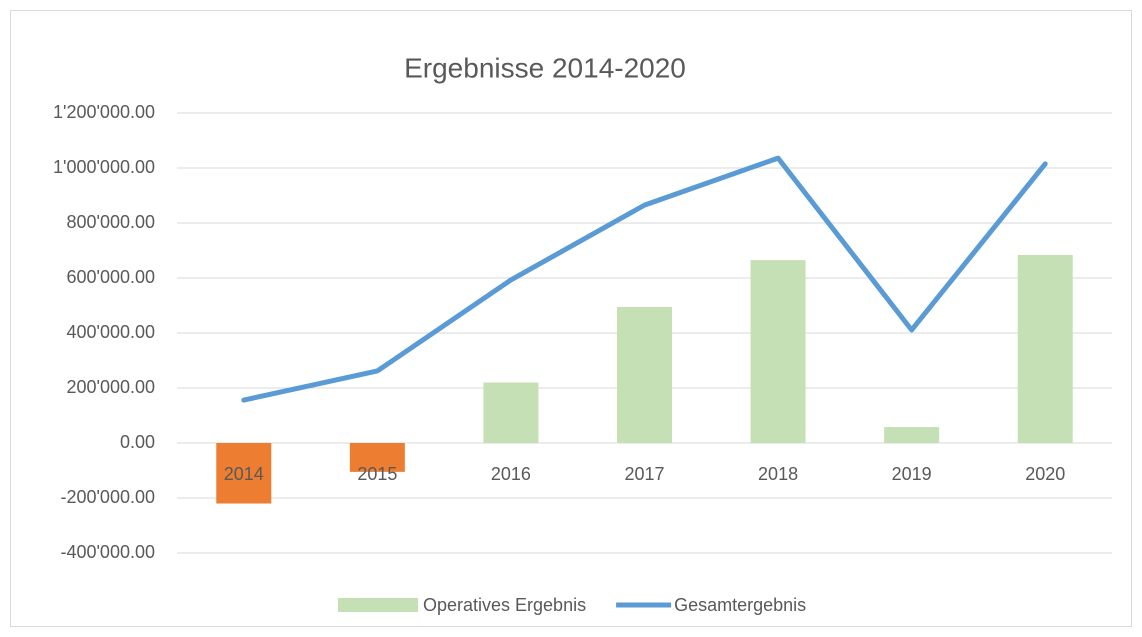 This screenshot has width=1142, height=637. Describe the element at coordinates (912, 474) in the screenshot. I see `x-tick-label: 2019` at that location.